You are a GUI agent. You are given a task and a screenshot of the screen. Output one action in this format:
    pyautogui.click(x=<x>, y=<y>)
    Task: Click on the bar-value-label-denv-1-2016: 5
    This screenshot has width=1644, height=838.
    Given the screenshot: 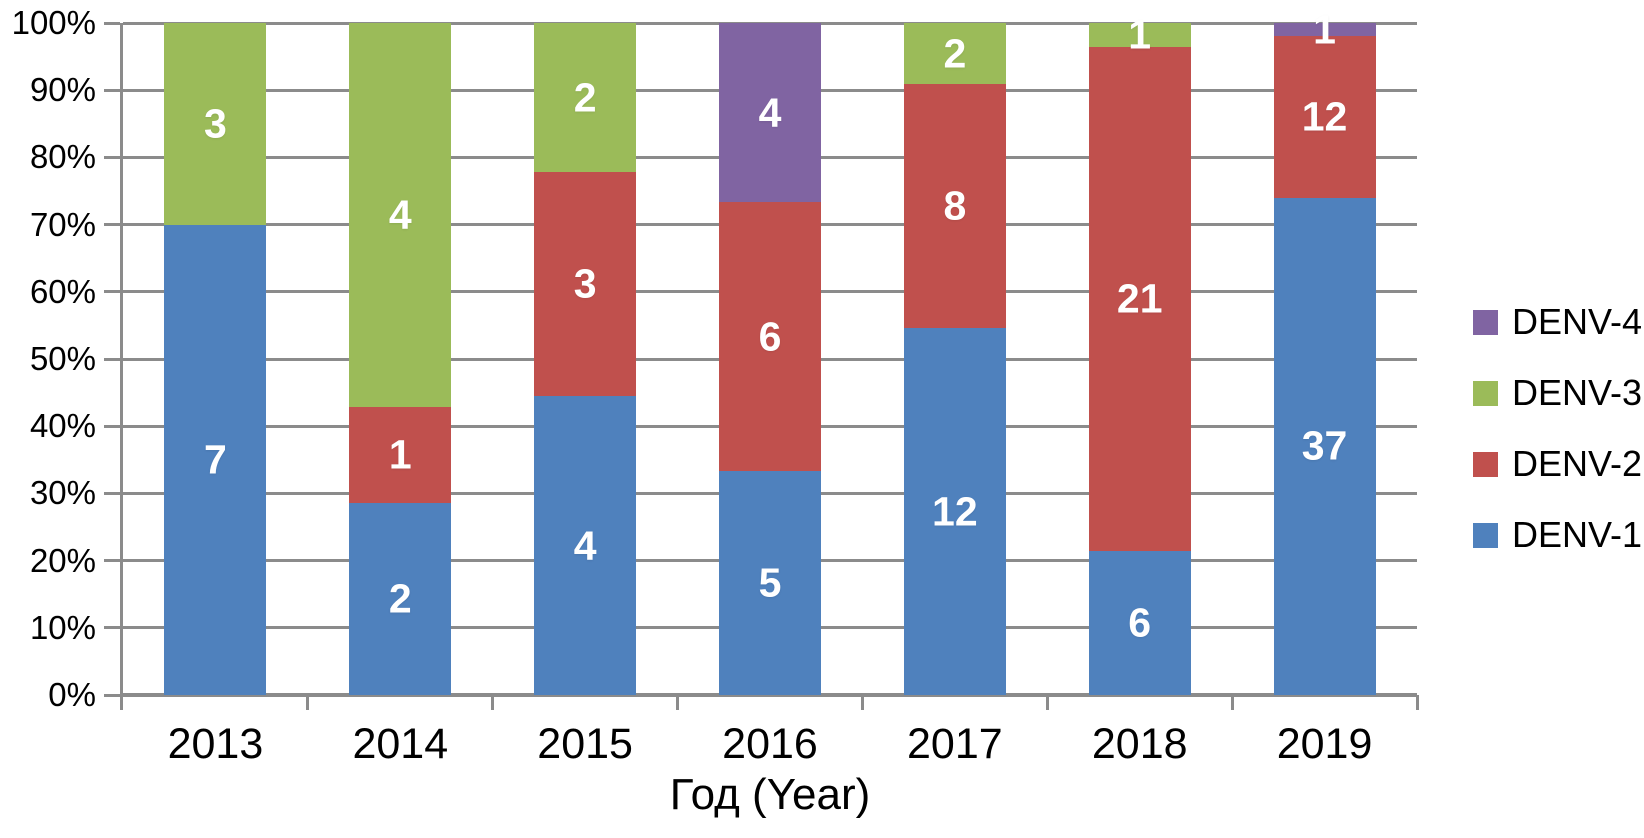 What is the action you would take?
    pyautogui.click(x=770, y=582)
    